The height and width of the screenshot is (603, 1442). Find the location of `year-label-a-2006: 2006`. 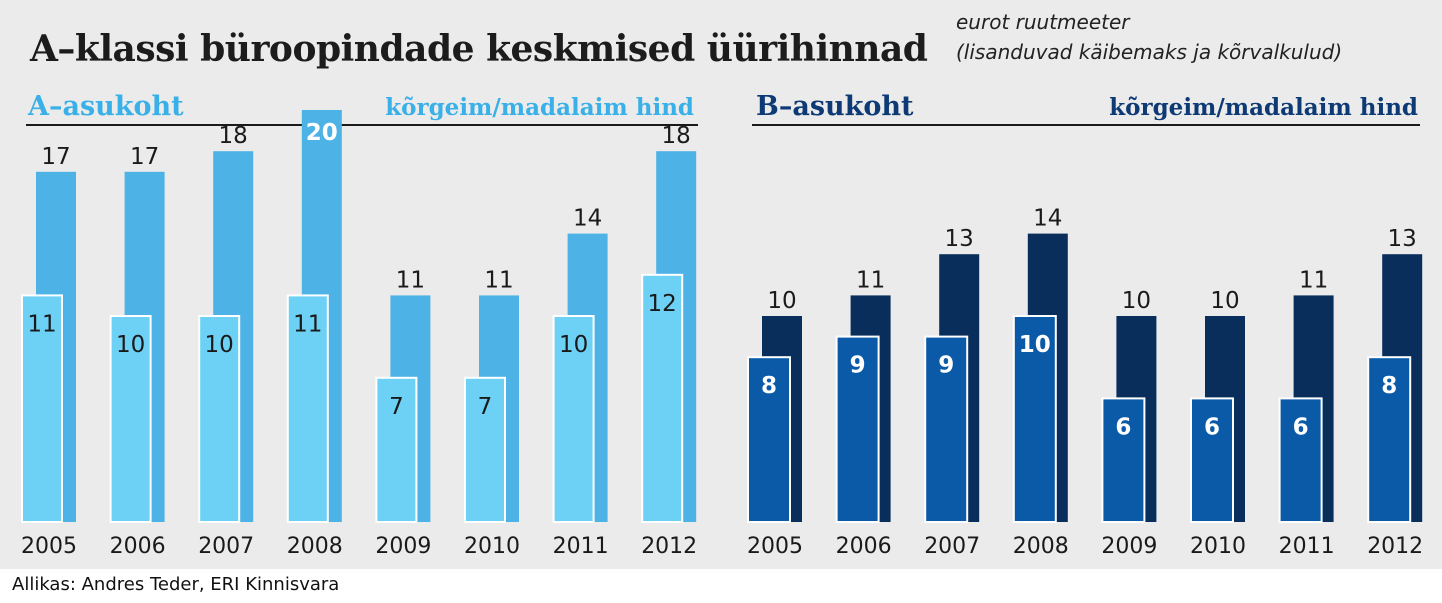

year-label-a-2006: 2006 is located at coordinates (138, 546).